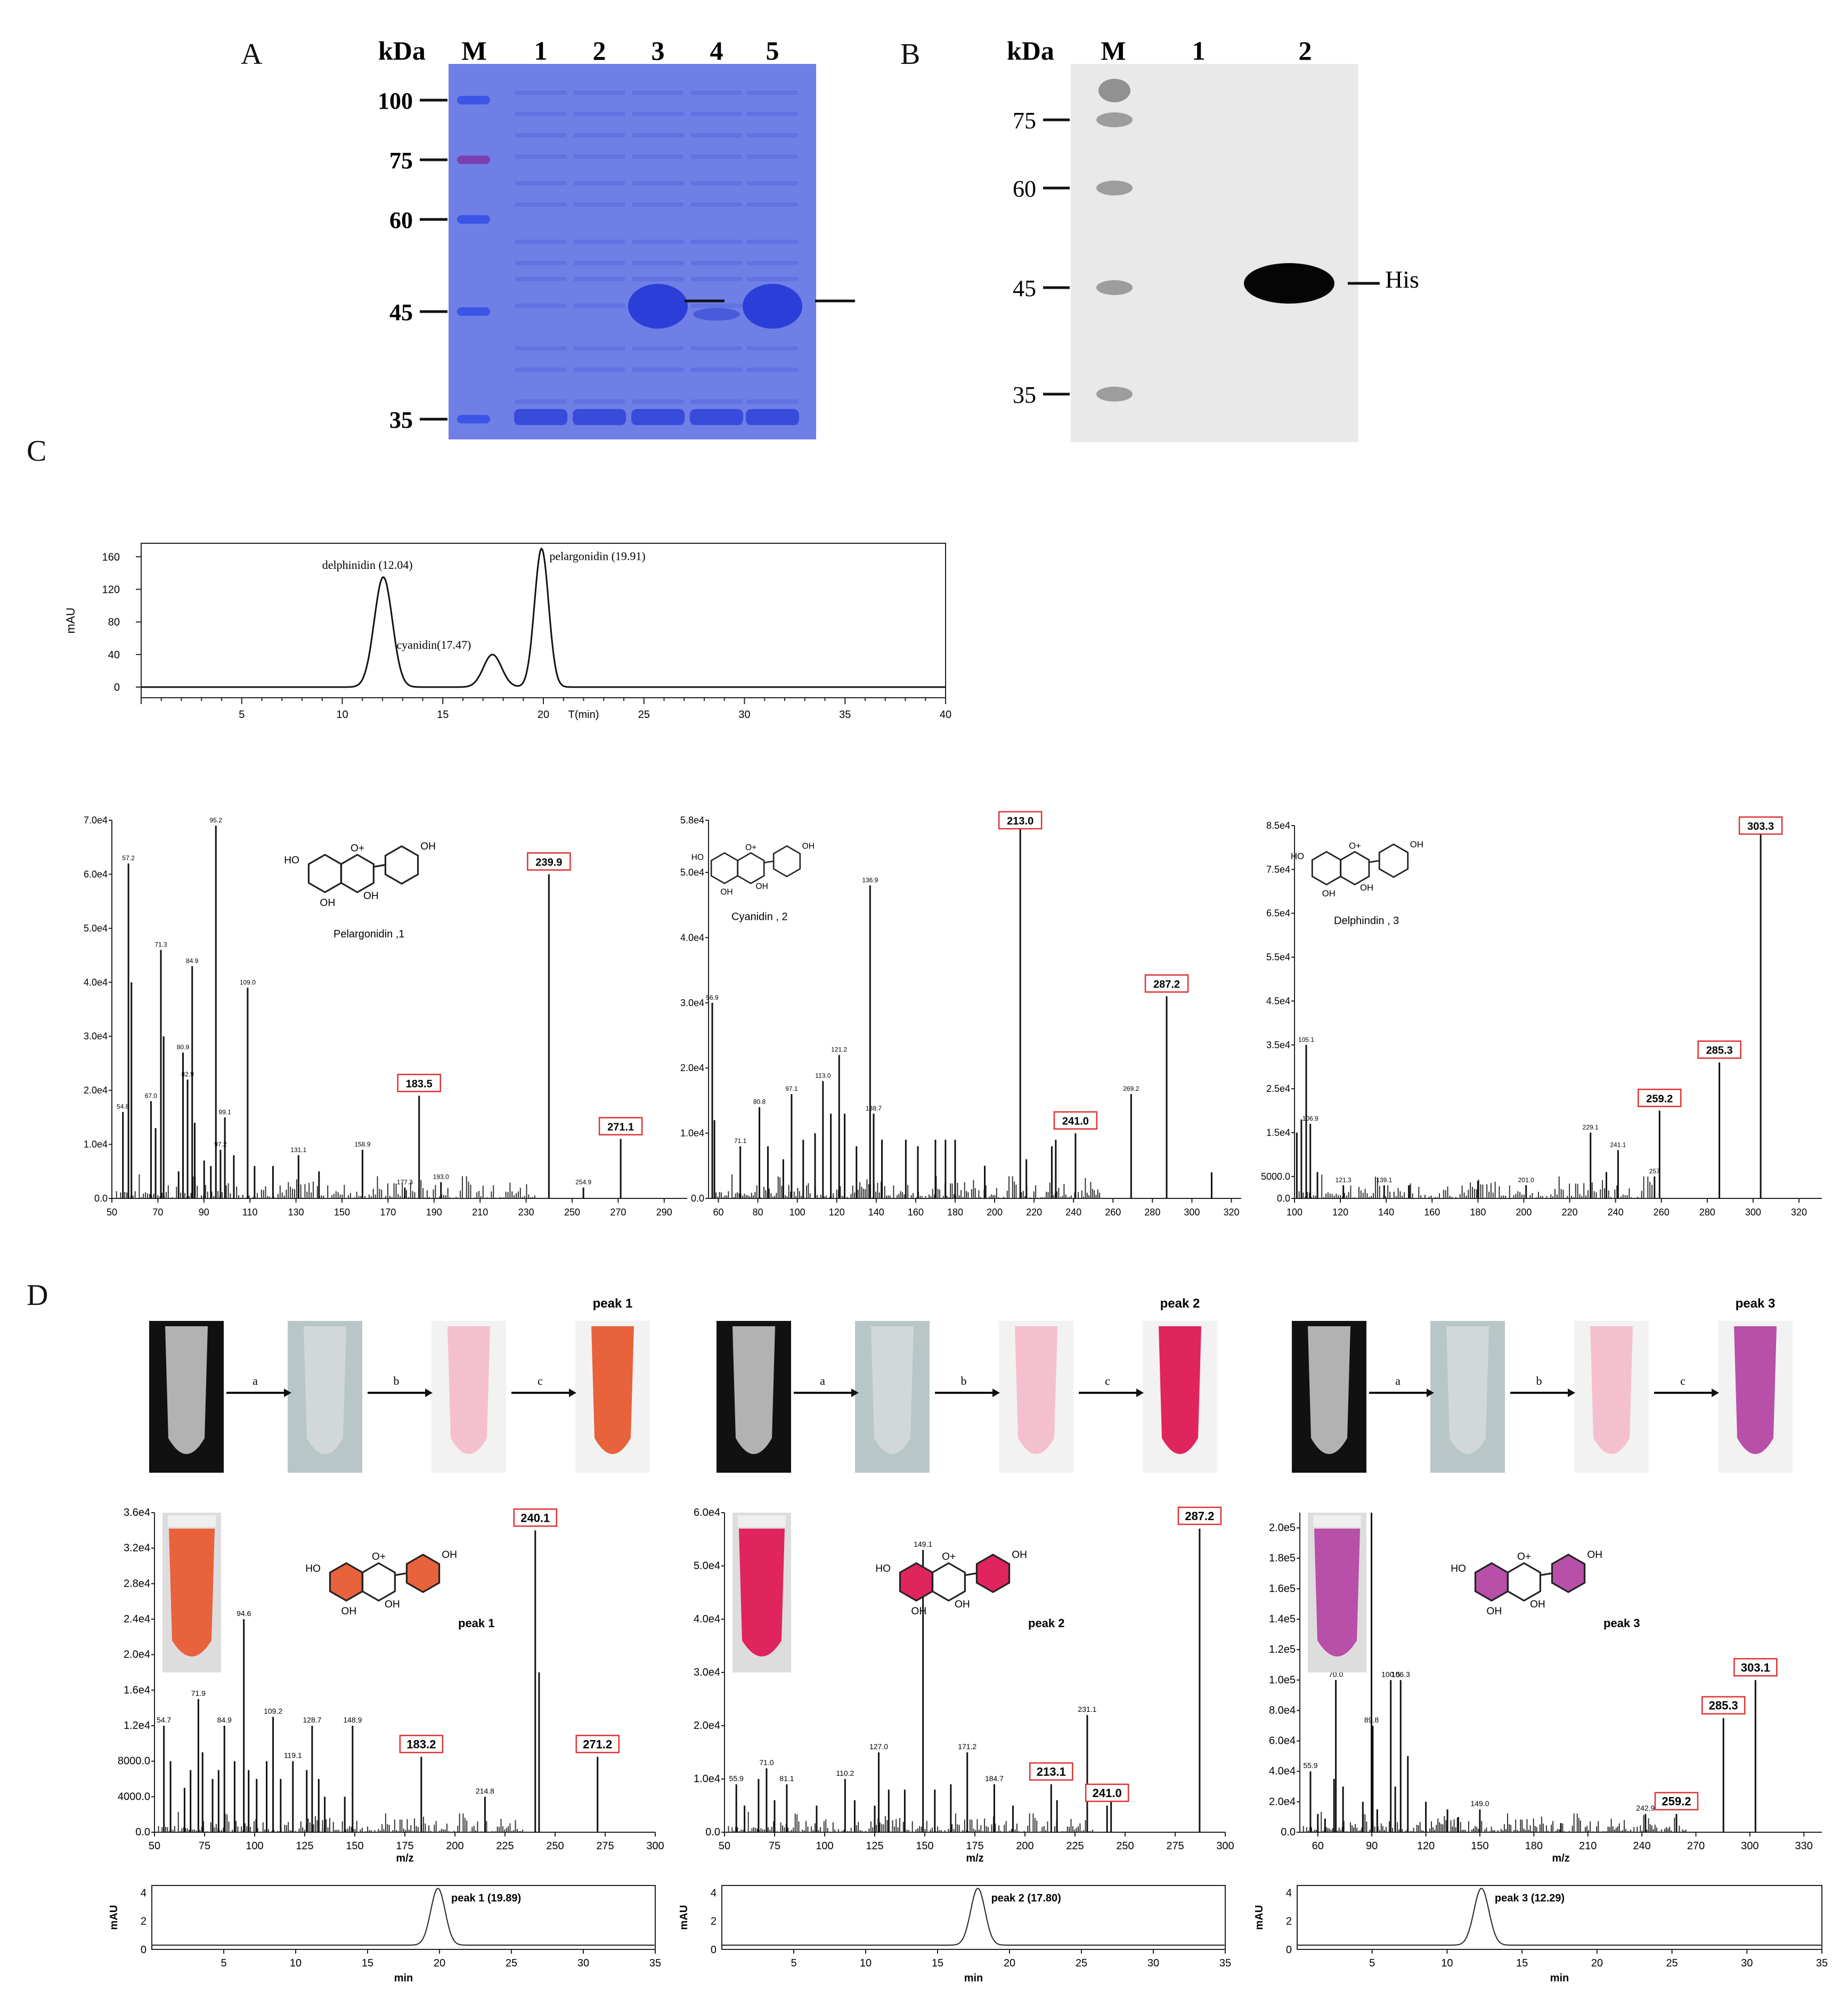 Image resolution: width=1848 pixels, height=2000 pixels. I want to click on peak-label: peak 2 (17.80), so click(1026, 1898).